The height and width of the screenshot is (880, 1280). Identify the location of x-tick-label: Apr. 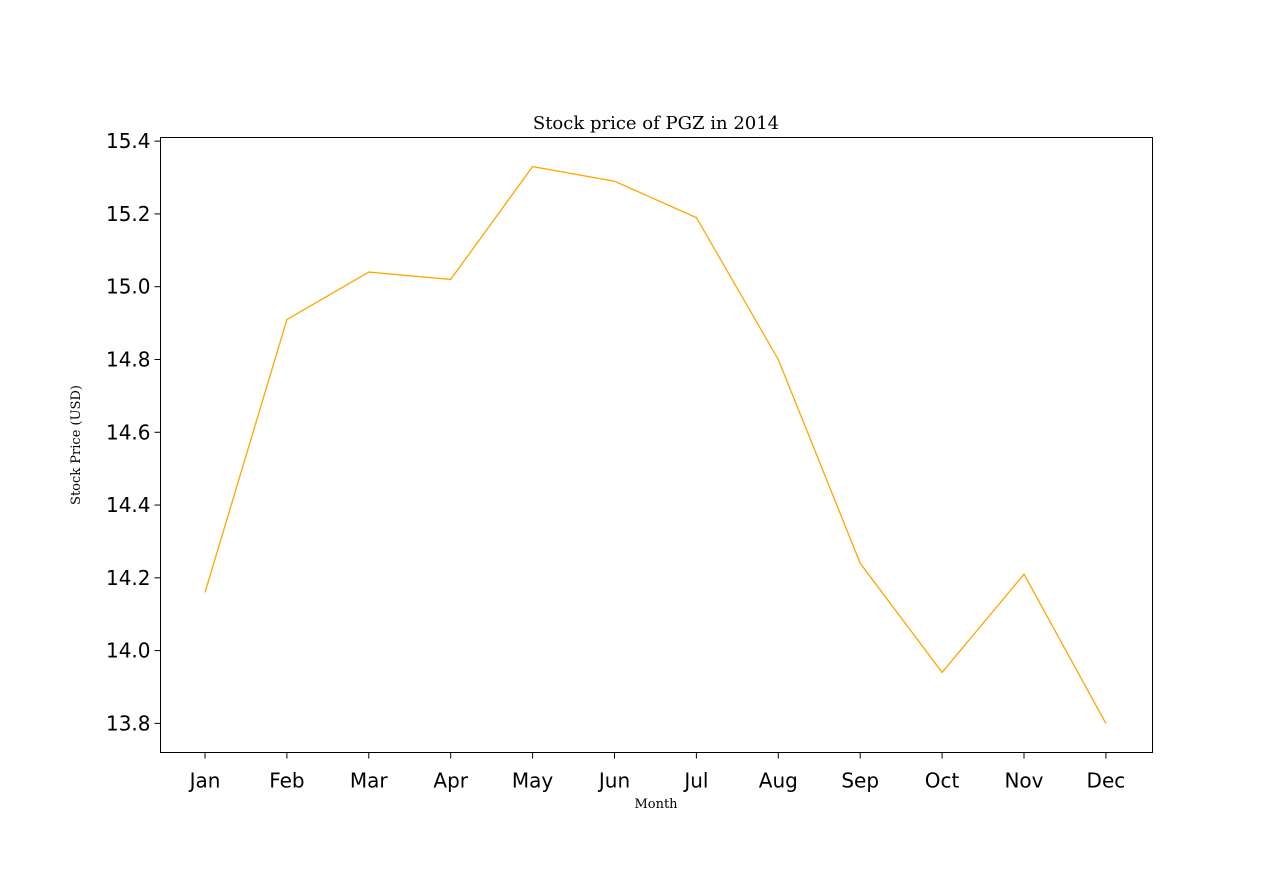
(450, 781).